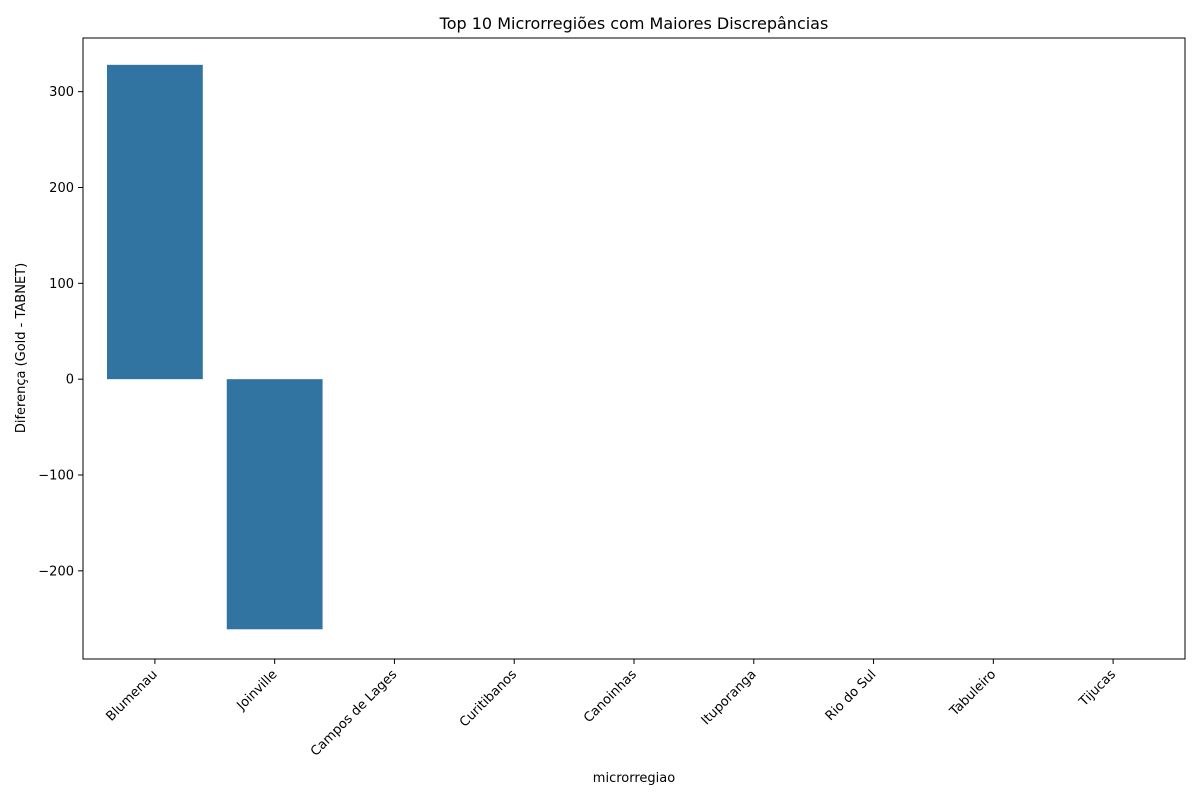  I want to click on x-tick-label: Canoinhas, so click(610, 696).